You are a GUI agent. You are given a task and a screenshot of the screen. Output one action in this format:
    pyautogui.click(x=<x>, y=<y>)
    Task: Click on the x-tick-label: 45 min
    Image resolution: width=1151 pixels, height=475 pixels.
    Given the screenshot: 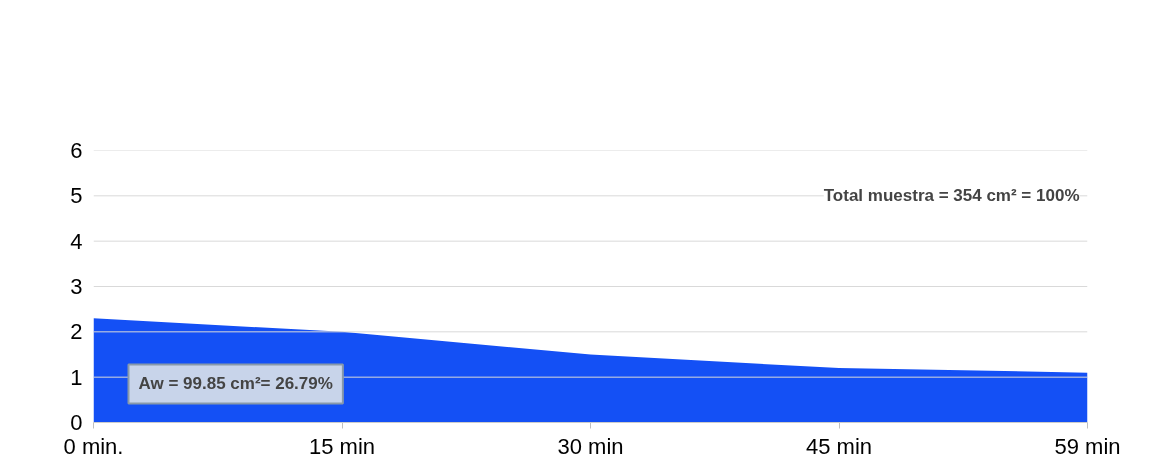 What is the action you would take?
    pyautogui.click(x=839, y=446)
    